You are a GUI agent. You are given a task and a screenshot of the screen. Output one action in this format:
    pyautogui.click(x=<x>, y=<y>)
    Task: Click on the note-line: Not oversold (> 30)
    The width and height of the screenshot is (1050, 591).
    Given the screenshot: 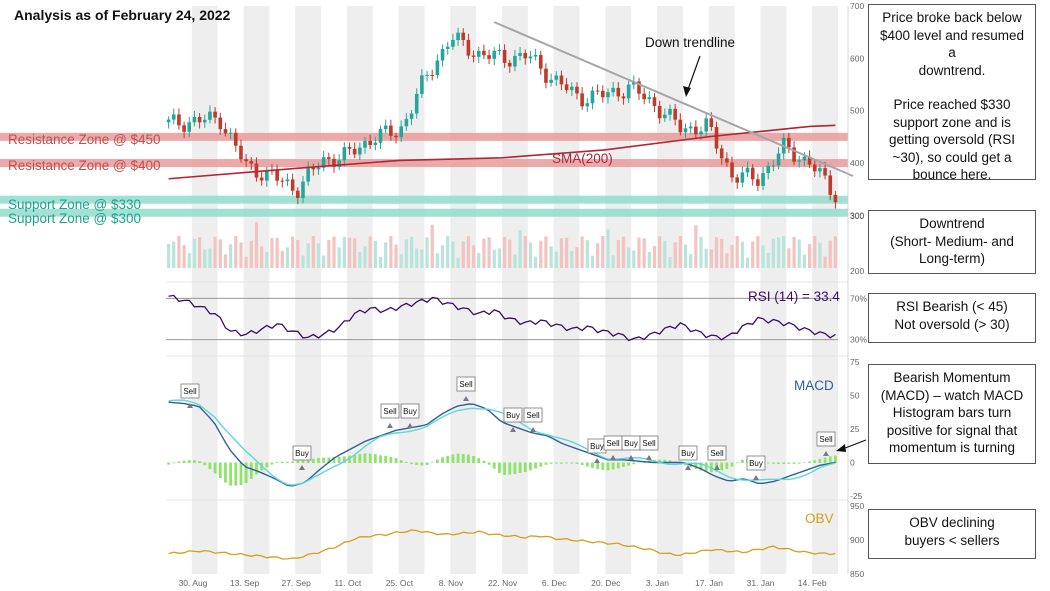 What is the action you would take?
    pyautogui.click(x=952, y=324)
    